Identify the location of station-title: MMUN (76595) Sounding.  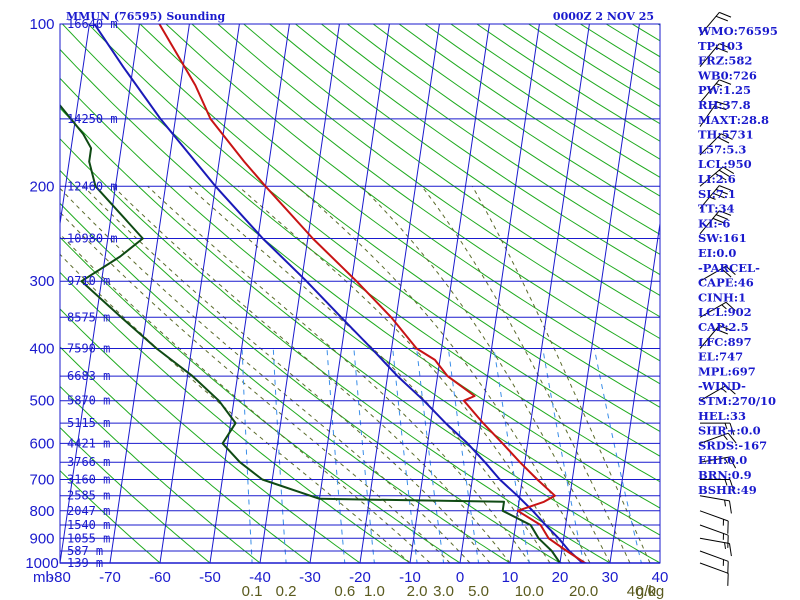
(145, 16).